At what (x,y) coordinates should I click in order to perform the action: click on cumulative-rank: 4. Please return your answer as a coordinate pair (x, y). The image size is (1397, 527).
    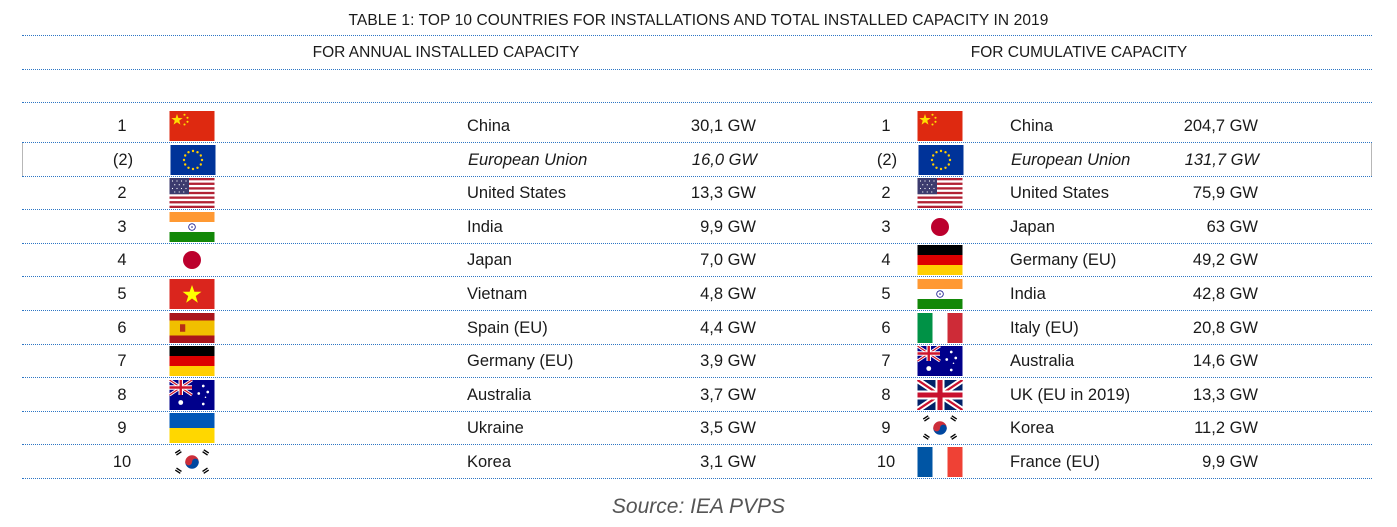
    Looking at the image, I should click on (886, 260).